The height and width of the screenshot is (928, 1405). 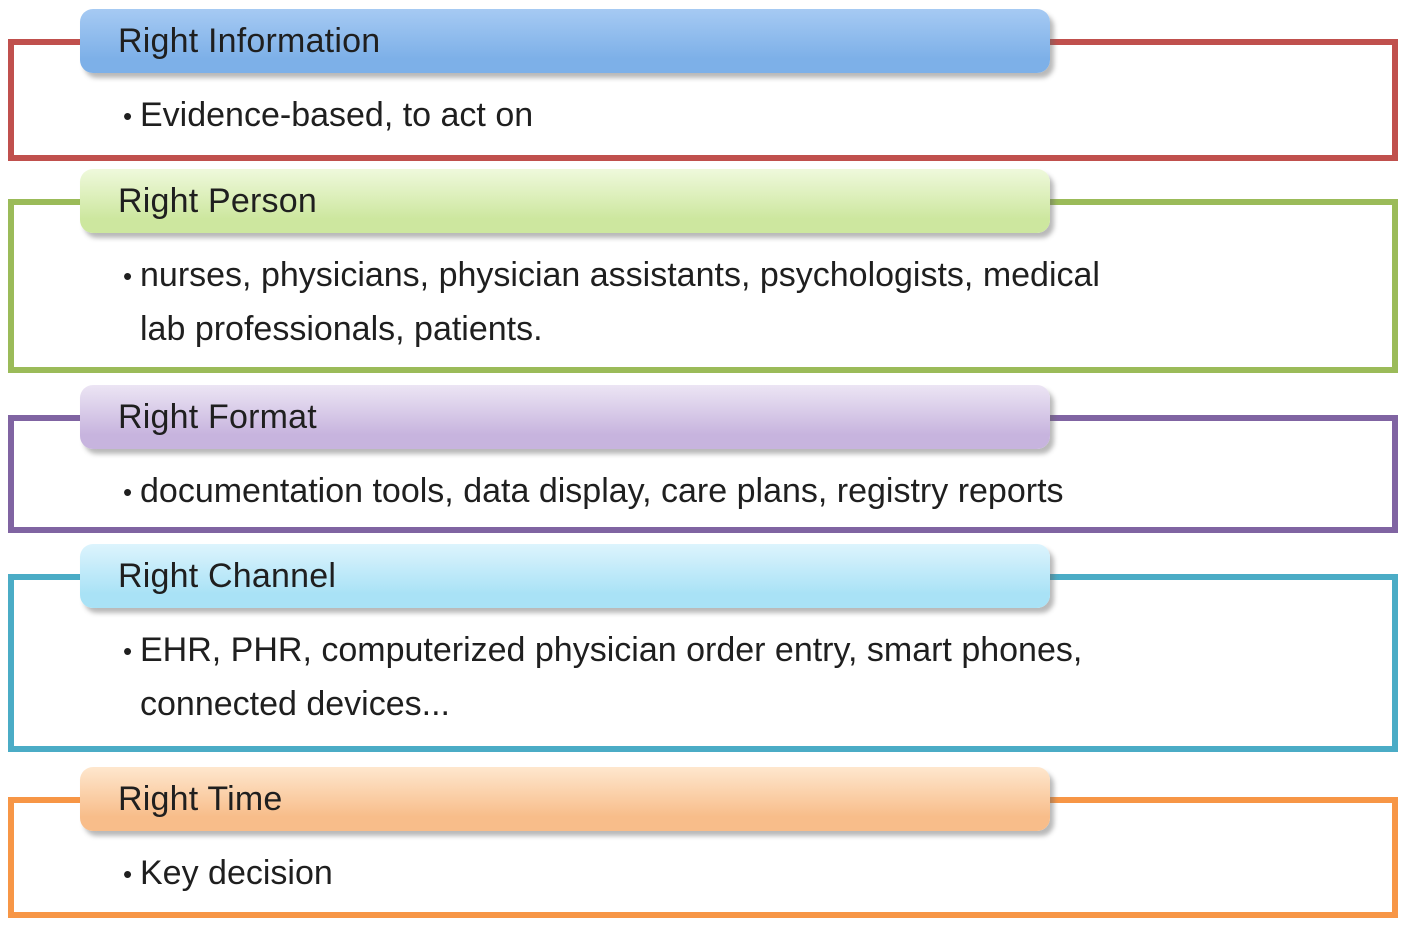 What do you see at coordinates (565, 576) in the screenshot?
I see `section-header-bar: Right Channel` at bounding box center [565, 576].